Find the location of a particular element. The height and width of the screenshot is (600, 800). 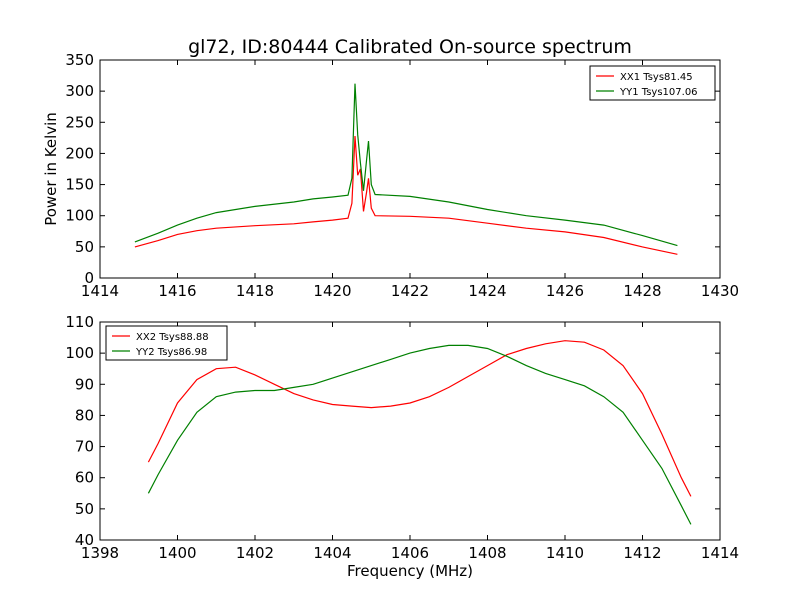

y-tick-label: 80 is located at coordinates (84, 415).